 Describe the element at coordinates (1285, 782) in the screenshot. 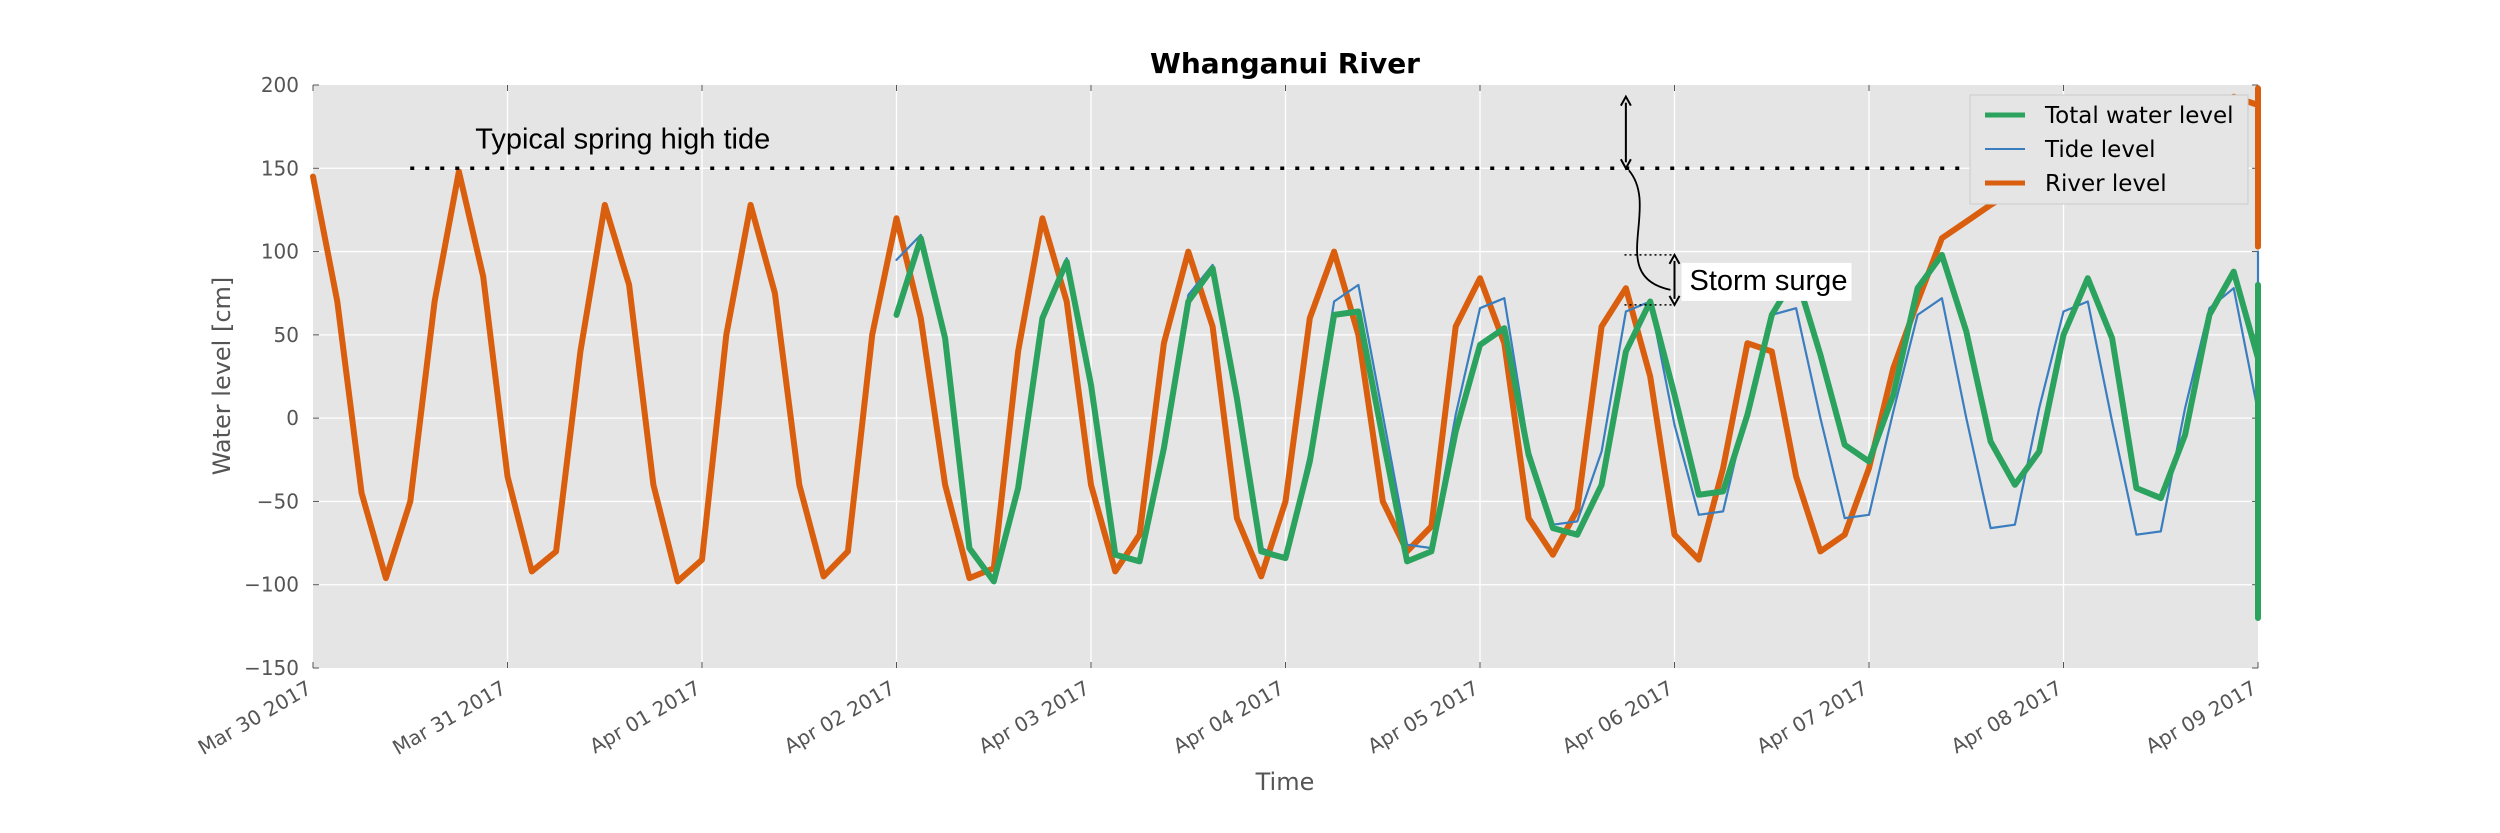

I see `x-axis-title: Time` at that location.